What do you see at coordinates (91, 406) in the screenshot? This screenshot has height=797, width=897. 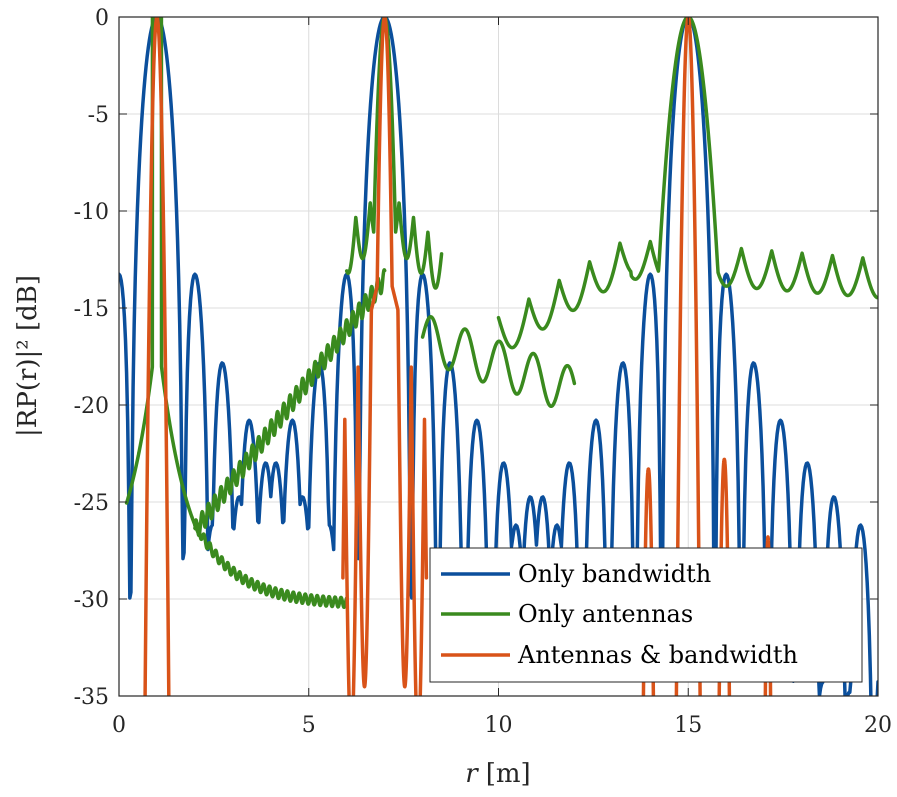 I see `y-tick-label: -20` at bounding box center [91, 406].